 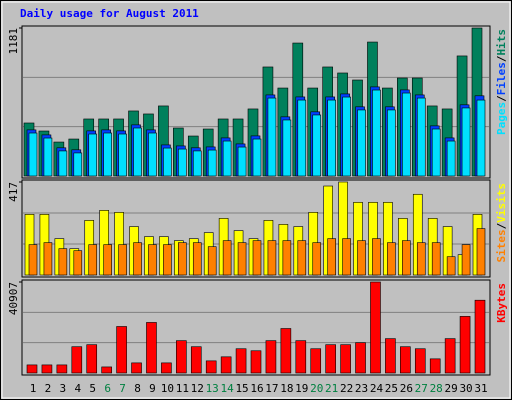 What do you see at coordinates (107, 388) in the screenshot?
I see `x-tick-label: 6` at bounding box center [107, 388].